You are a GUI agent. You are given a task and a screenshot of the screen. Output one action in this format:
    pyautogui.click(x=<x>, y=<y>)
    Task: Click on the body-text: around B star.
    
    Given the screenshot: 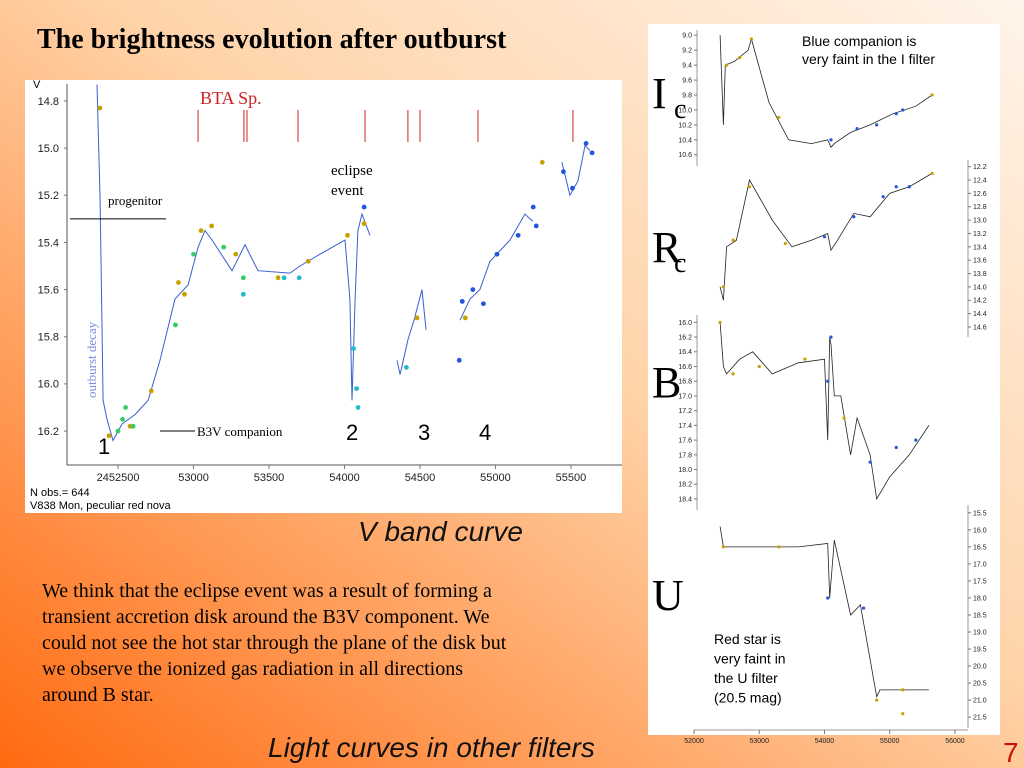 What is the action you would take?
    pyautogui.click(x=98, y=695)
    